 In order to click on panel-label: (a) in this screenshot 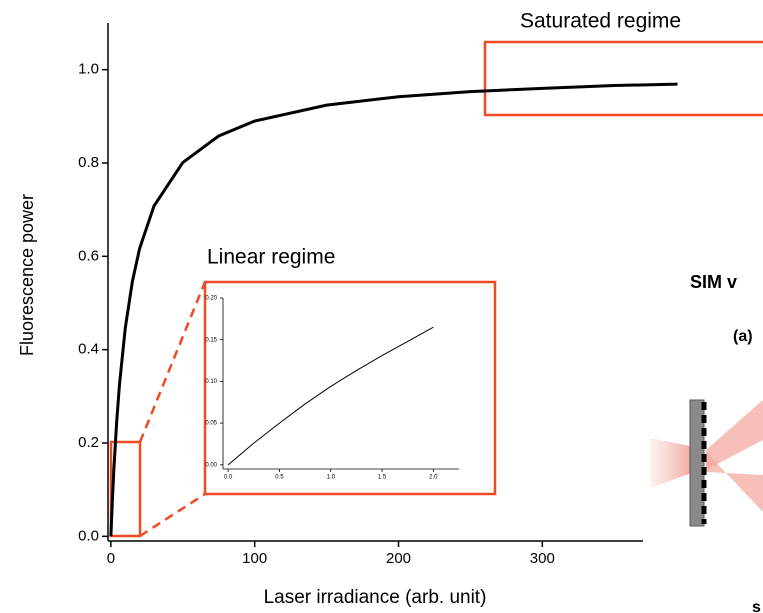, I will do `click(743, 336)`.